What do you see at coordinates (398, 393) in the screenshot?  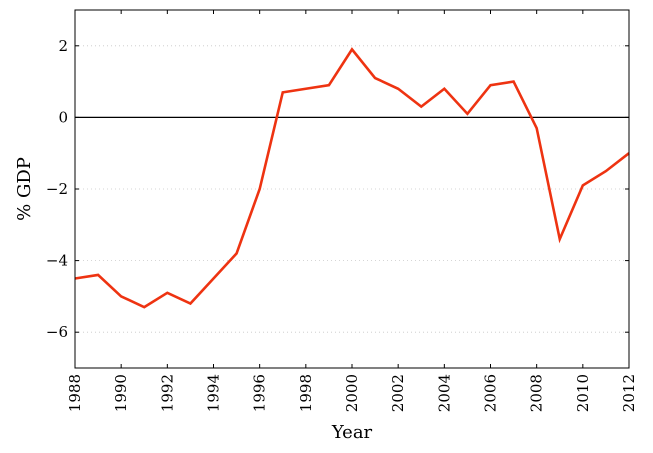 I see `x-tick-label: 2002` at bounding box center [398, 393].